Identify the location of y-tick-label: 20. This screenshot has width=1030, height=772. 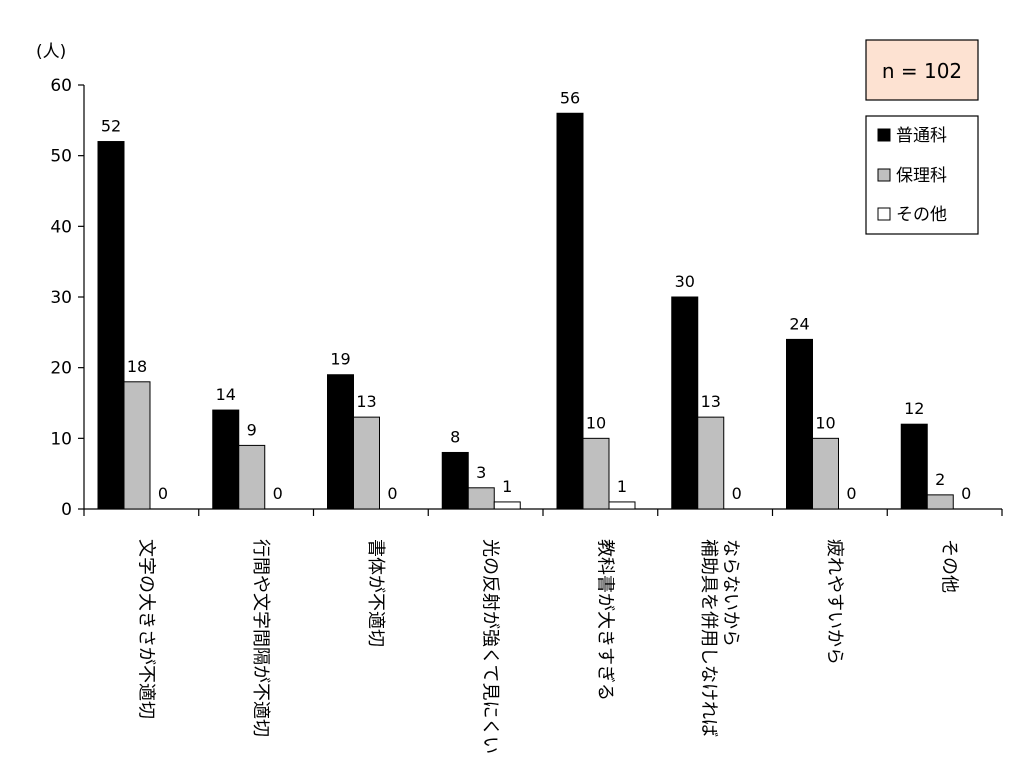
(61, 369).